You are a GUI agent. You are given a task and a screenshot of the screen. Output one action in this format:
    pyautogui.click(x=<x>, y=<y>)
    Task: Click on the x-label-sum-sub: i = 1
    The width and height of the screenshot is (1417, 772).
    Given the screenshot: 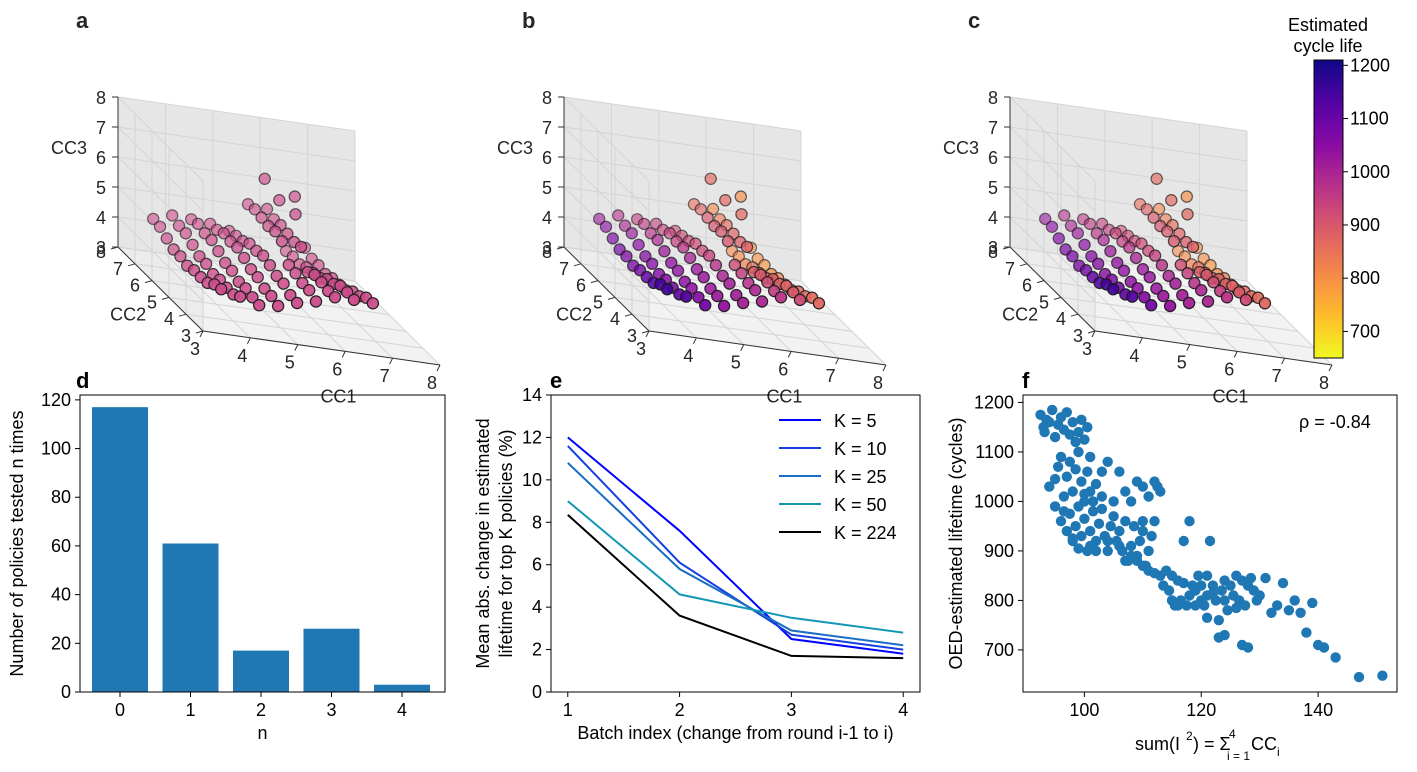 What is the action you would take?
    pyautogui.click(x=1238, y=756)
    